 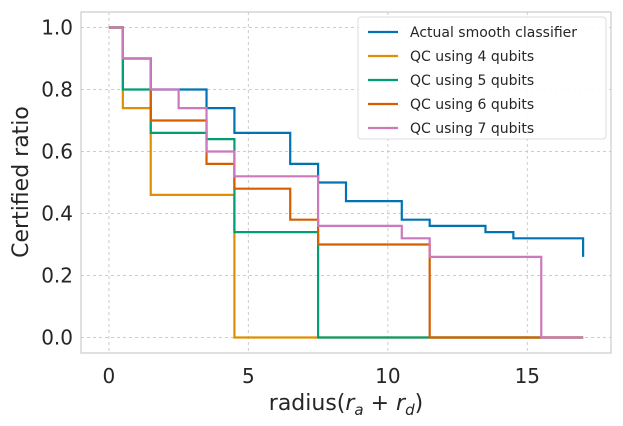 What do you see at coordinates (57, 338) in the screenshot?
I see `y-tick-label: 0.0` at bounding box center [57, 338].